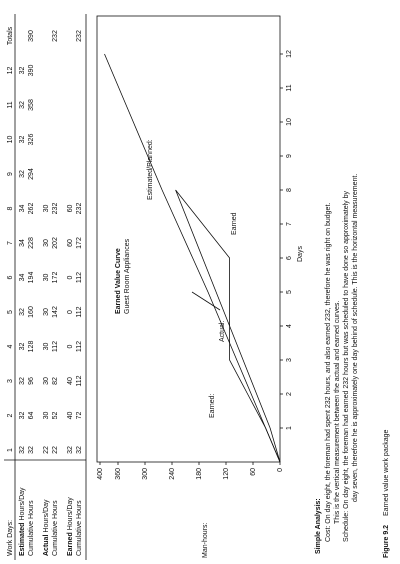 This screenshot has width=400, height=564. I want to click on x-tick-label: 6, so click(289, 258).